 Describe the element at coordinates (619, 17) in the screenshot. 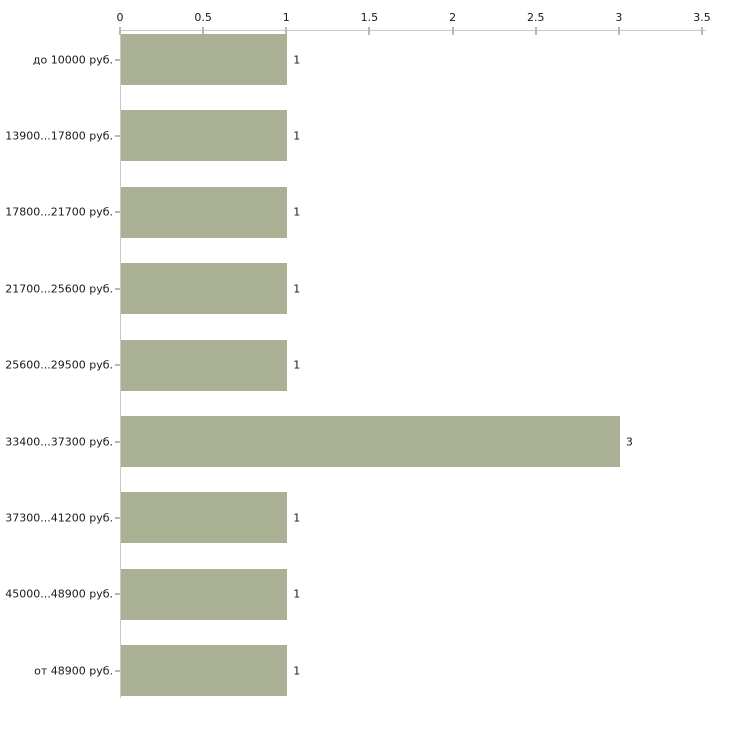

I see `x-axis-tick-label: 3` at that location.